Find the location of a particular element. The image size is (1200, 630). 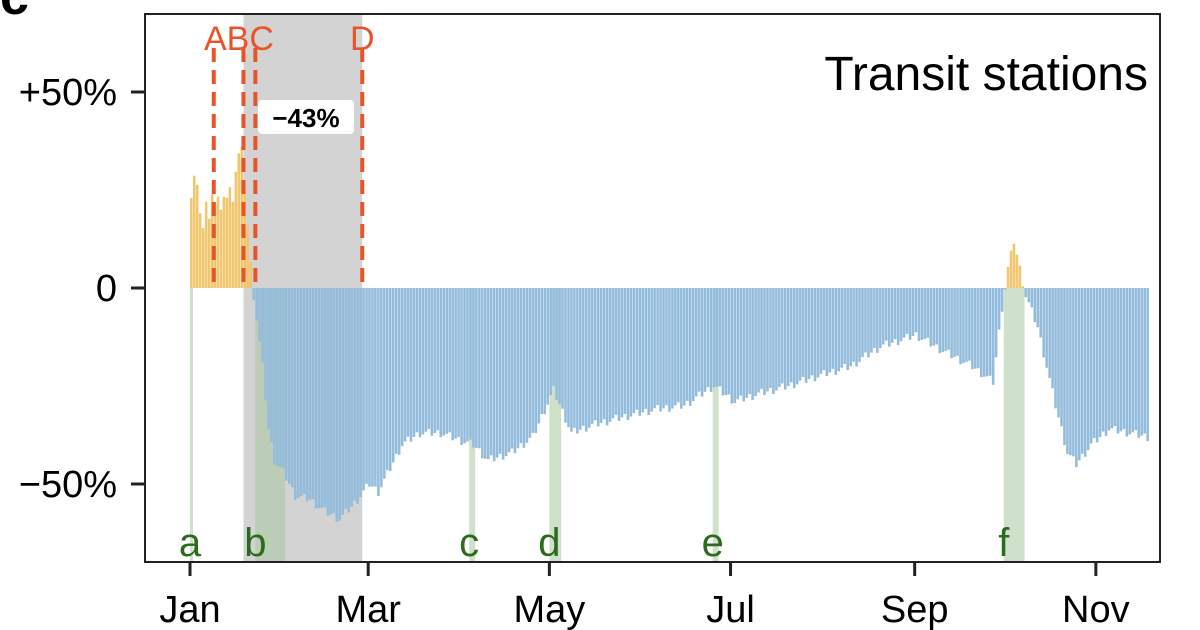

y-tick-label: 0 is located at coordinates (106, 289).